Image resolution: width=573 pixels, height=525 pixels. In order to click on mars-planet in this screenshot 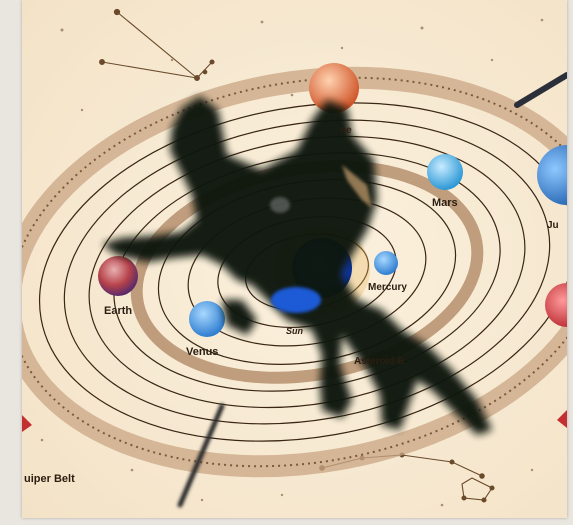, I will do `click(445, 172)`.